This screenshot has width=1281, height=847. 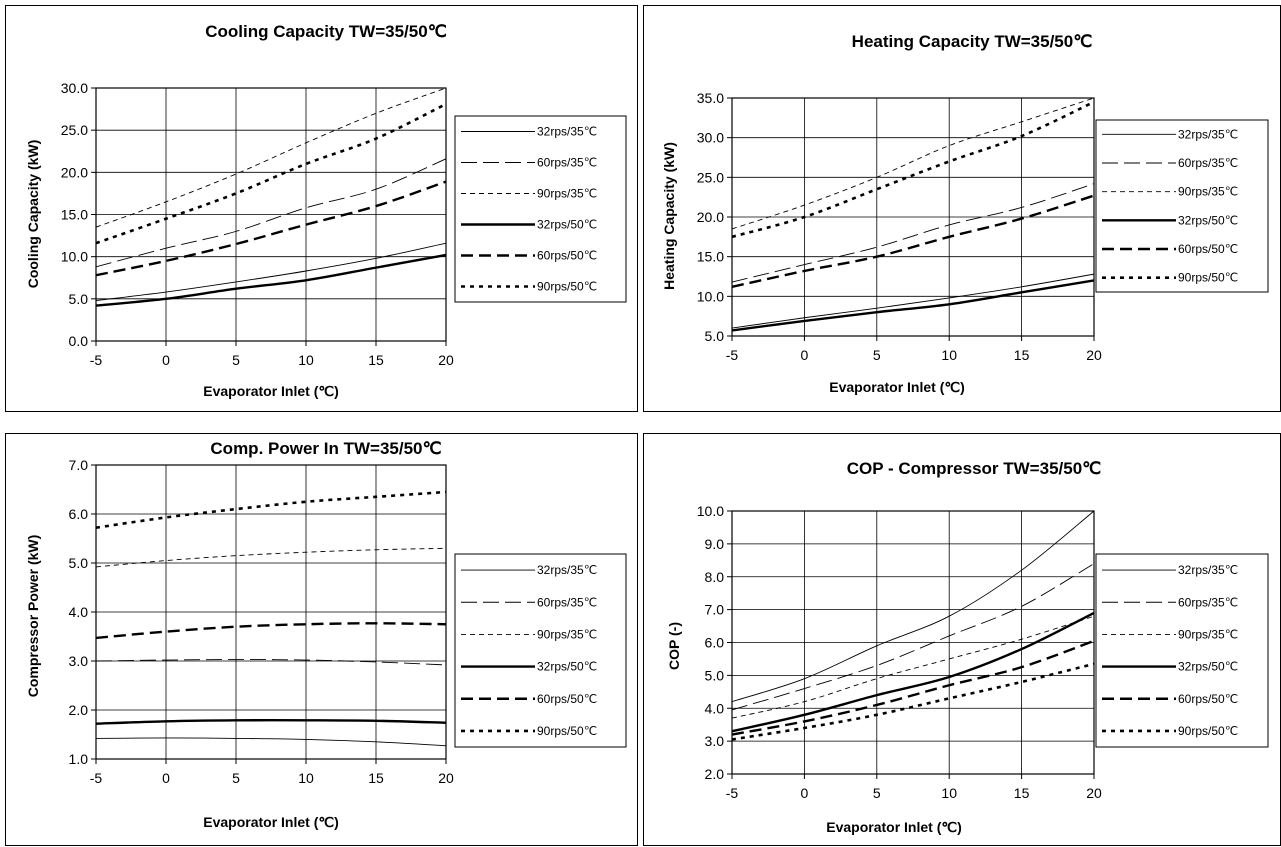 I want to click on chart-title: Heating Capacity TW=35/50℃, so click(x=972, y=41).